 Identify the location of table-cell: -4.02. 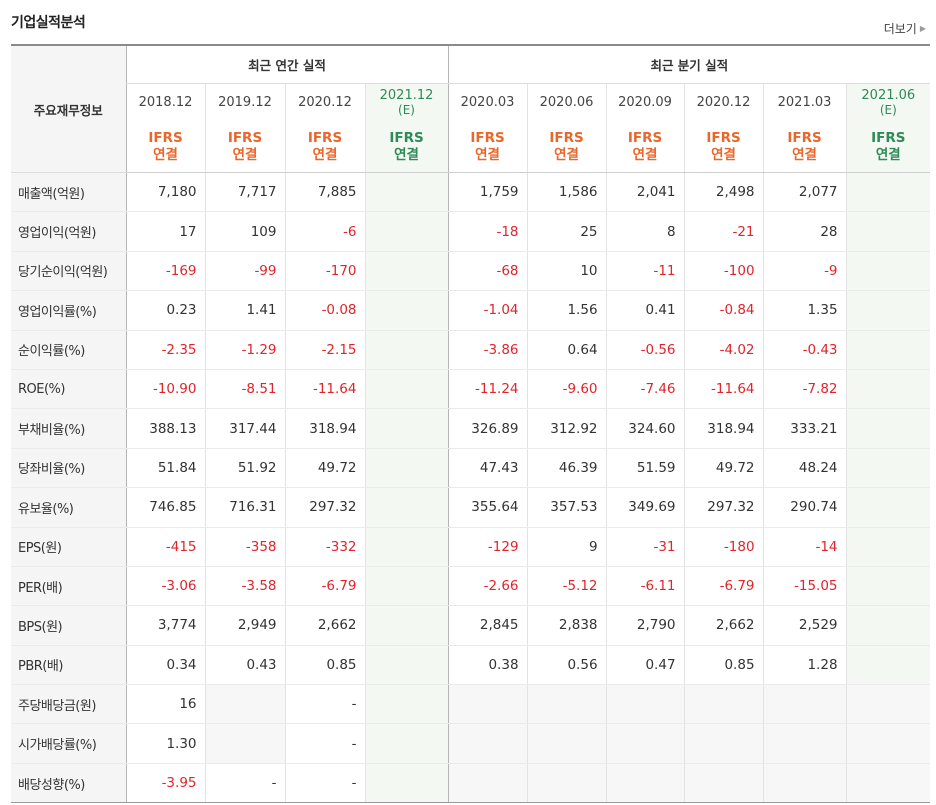
(723, 350).